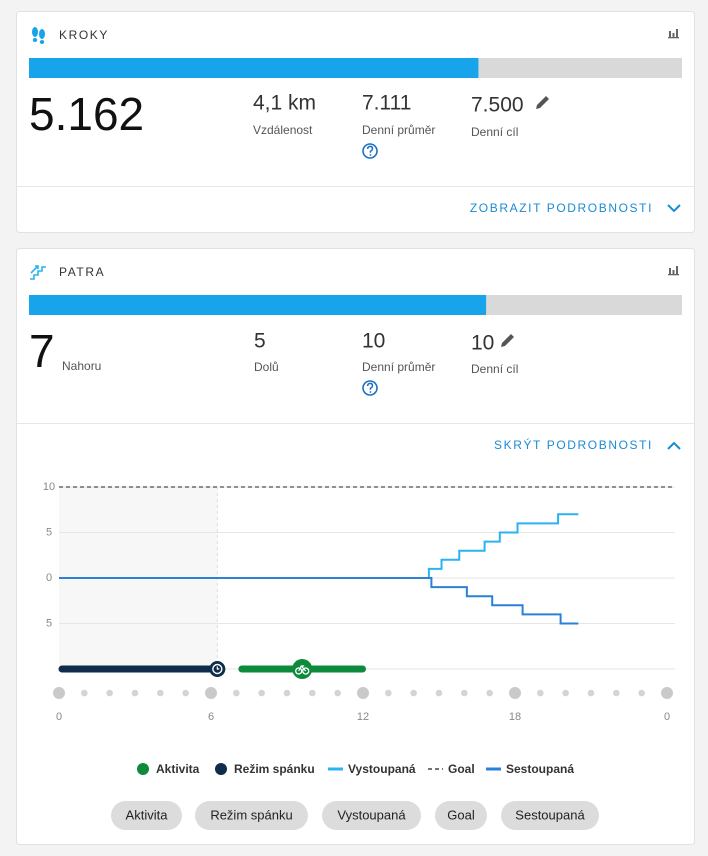 This screenshot has width=708, height=856. Describe the element at coordinates (82, 272) in the screenshot. I see `card-title: PATRA` at that location.